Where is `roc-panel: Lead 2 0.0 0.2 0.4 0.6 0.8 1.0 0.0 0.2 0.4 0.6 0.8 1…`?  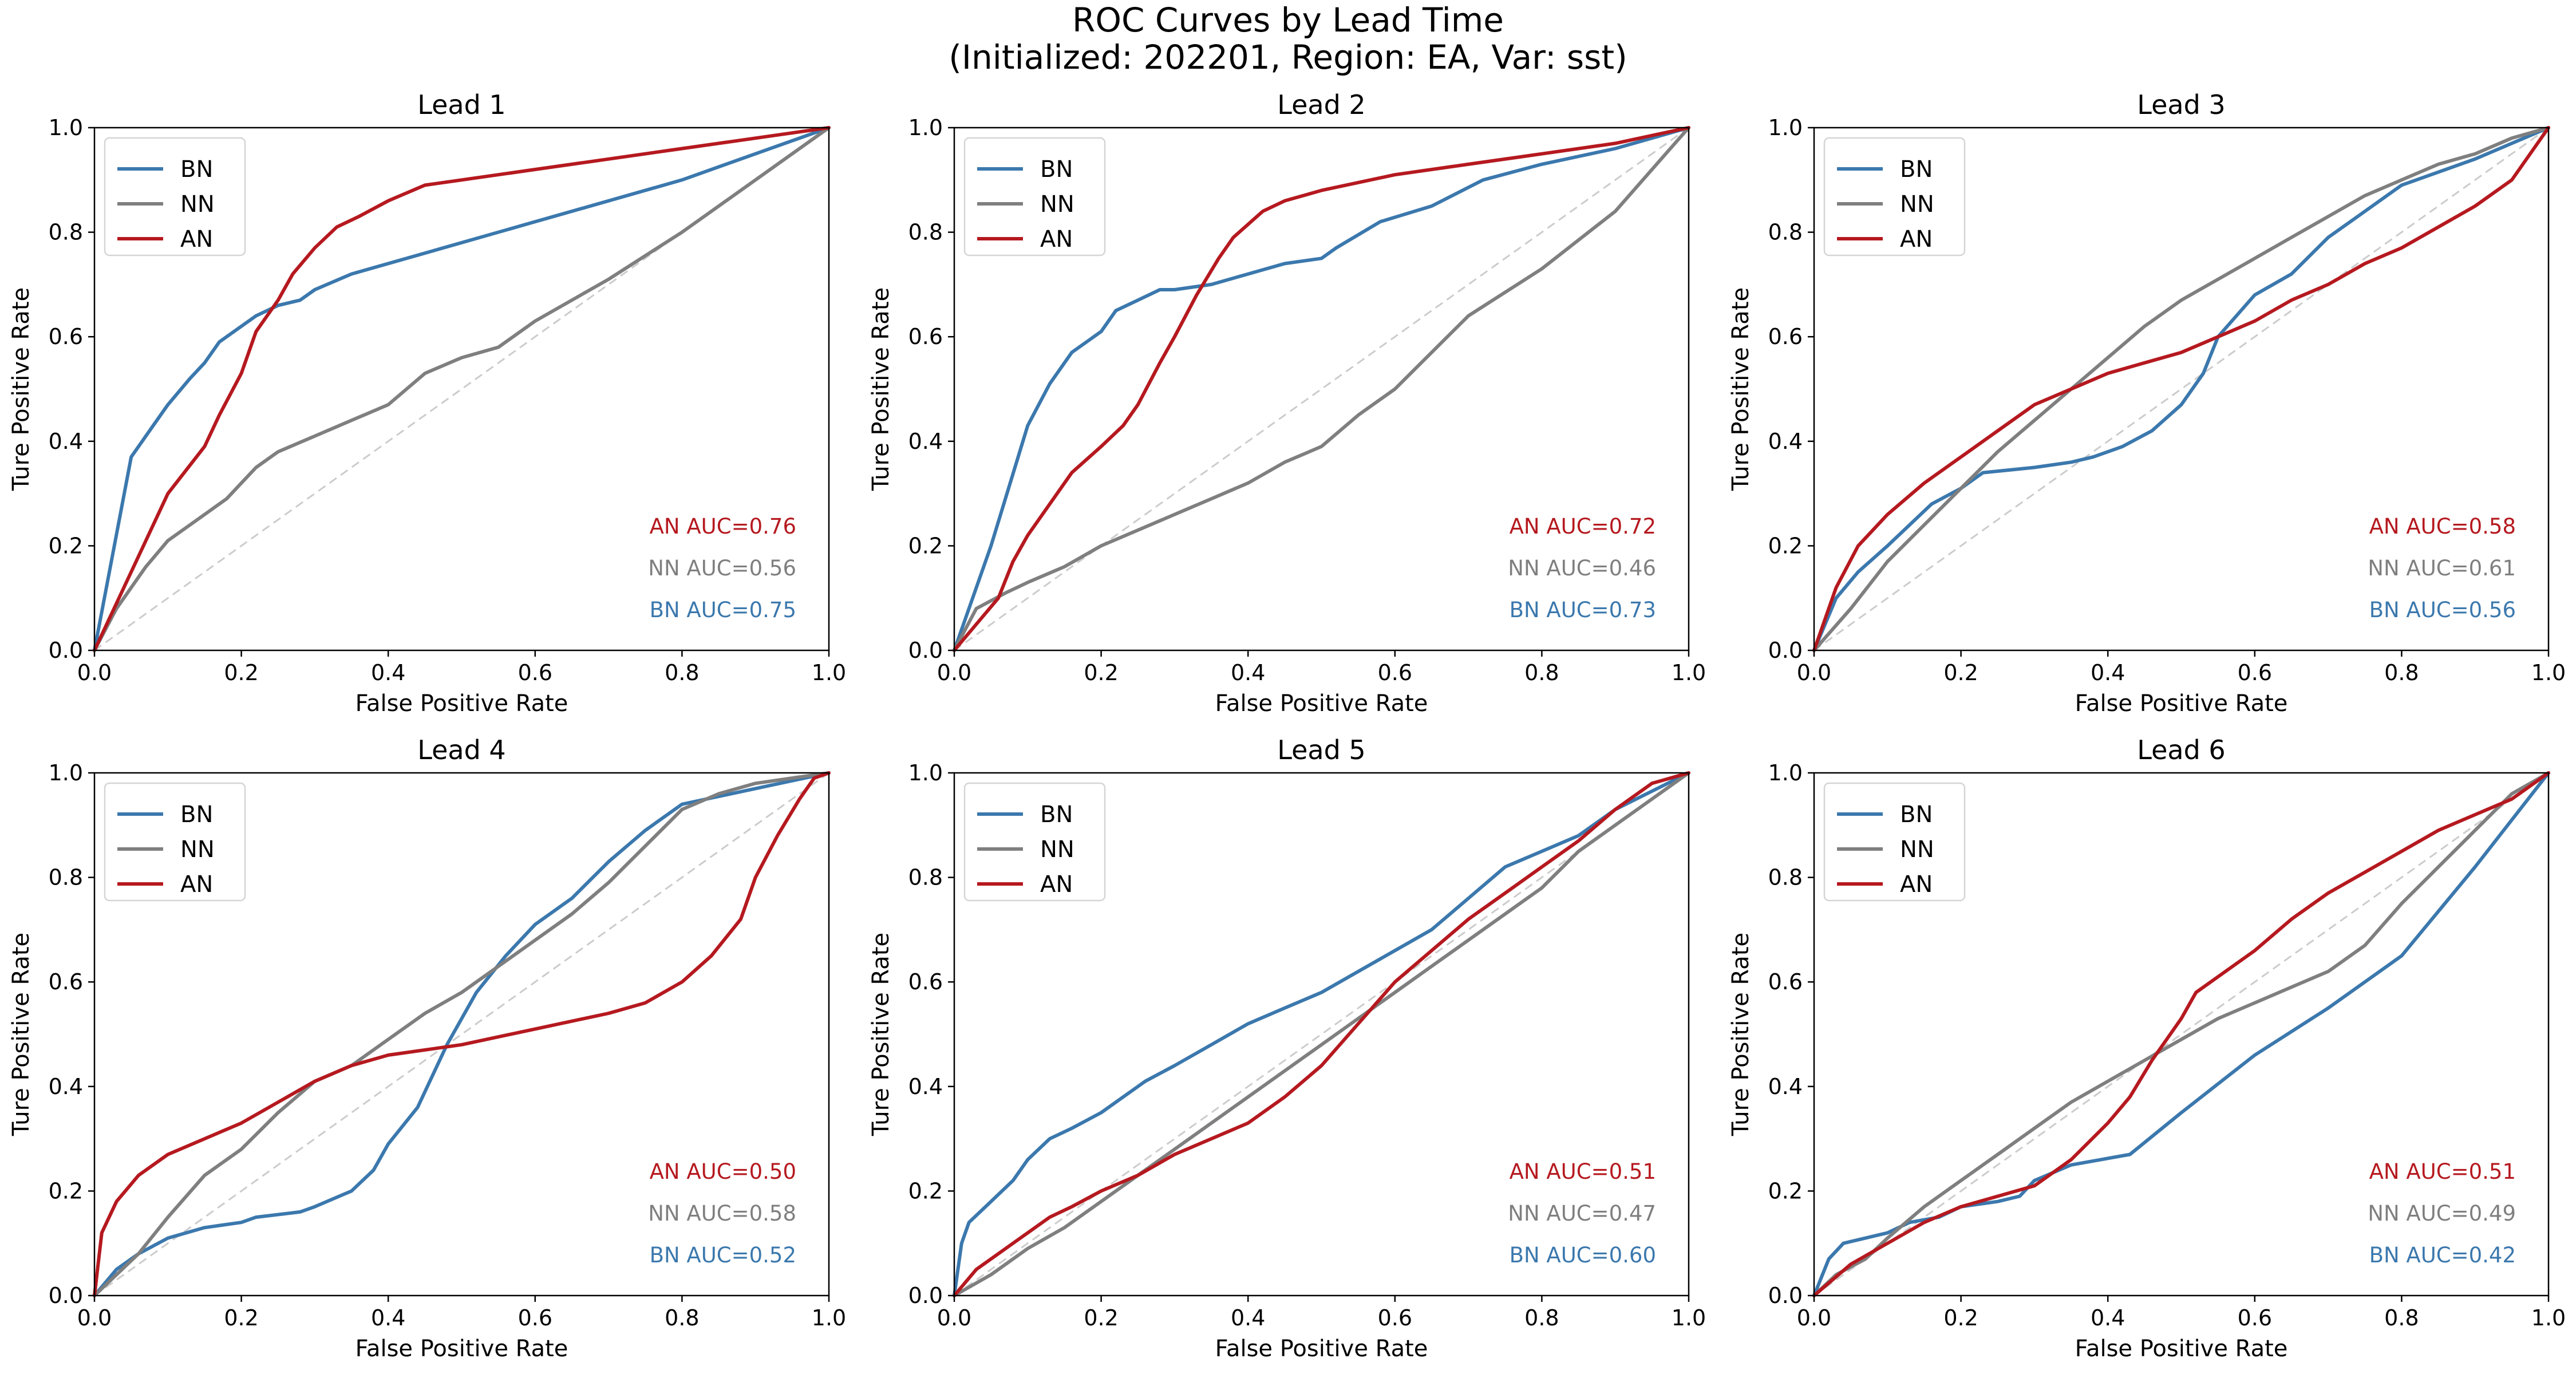 roc-panel: Lead 2 0.0 0.2 0.4 0.6 0.8 1.0 0.0 0.2 0.4 0.6 0.8 1… is located at coordinates (1287, 403).